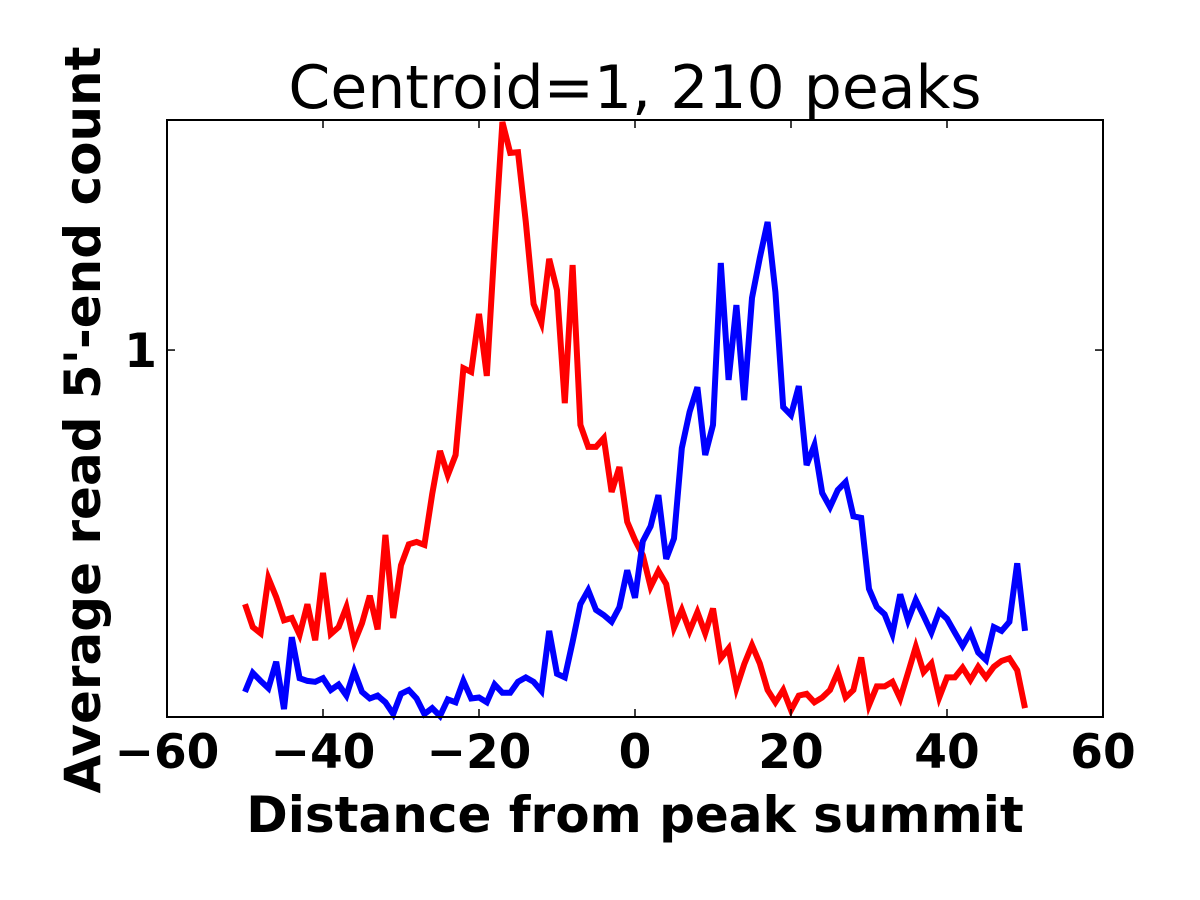 This screenshot has width=1200, height=900. Describe the element at coordinates (140, 351) in the screenshot. I see `y-tick-label: 1` at that location.